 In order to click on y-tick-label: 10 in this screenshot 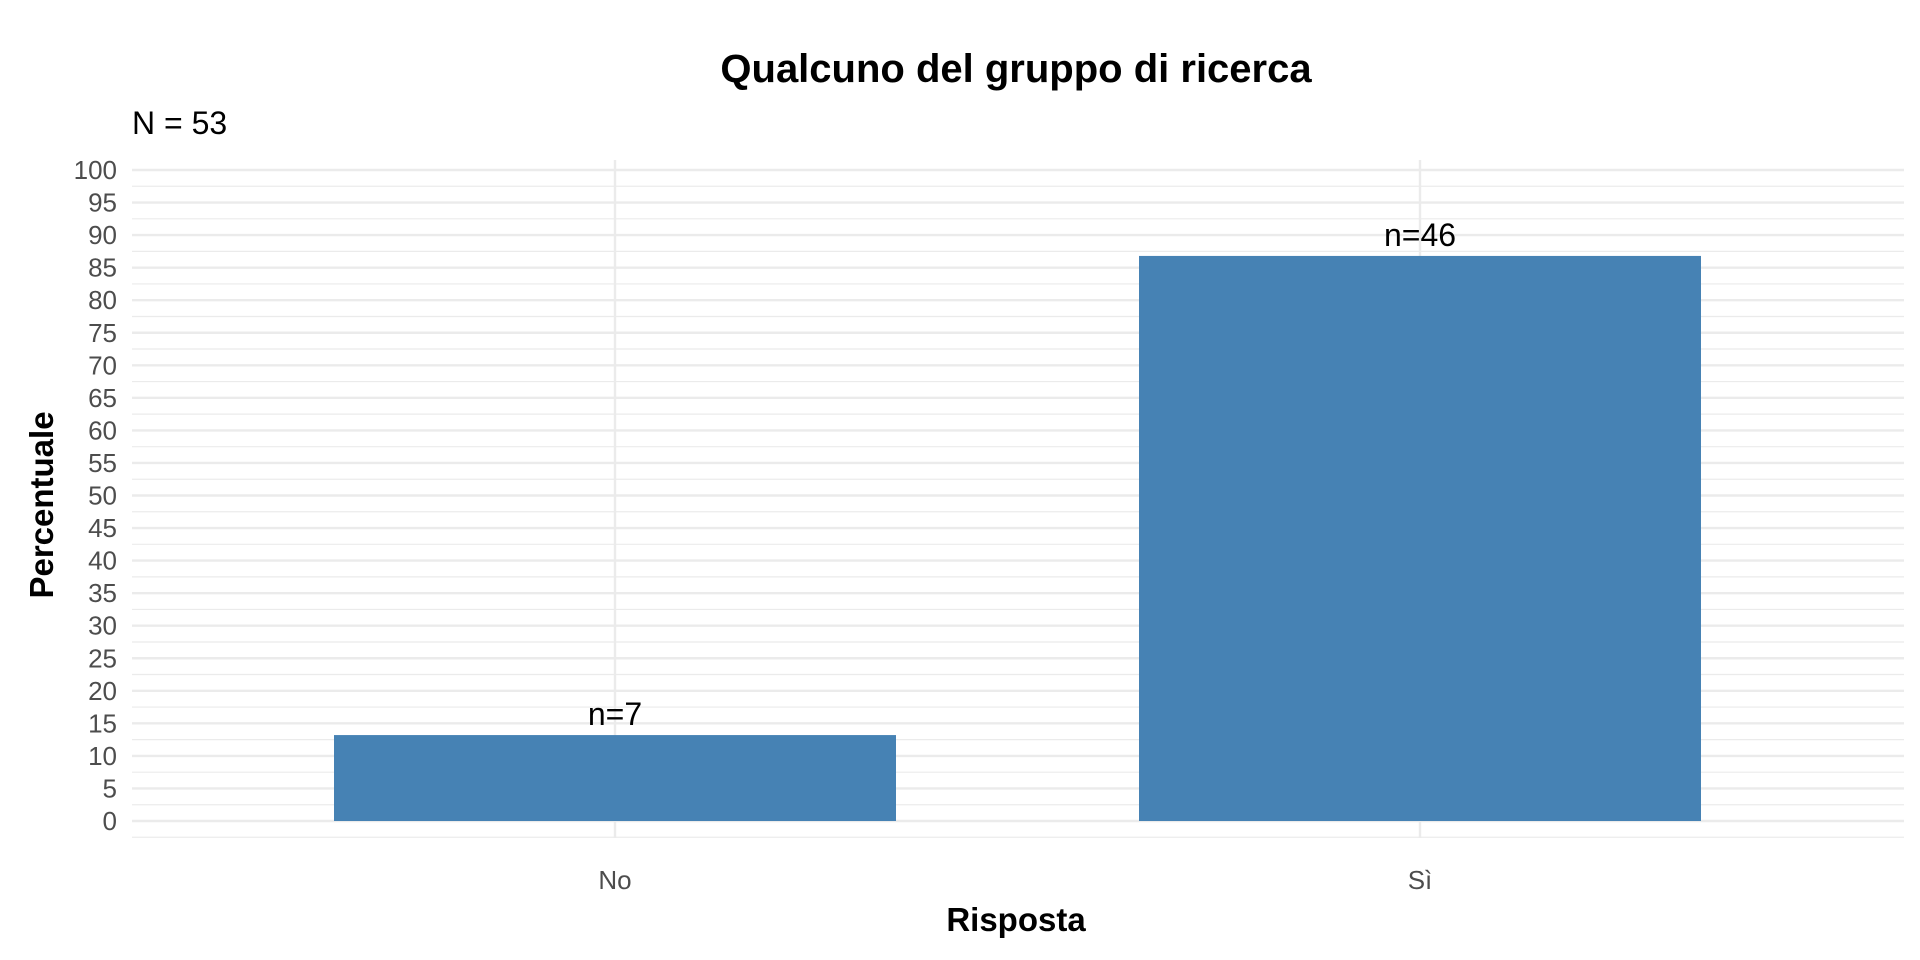, I will do `click(102, 756)`.